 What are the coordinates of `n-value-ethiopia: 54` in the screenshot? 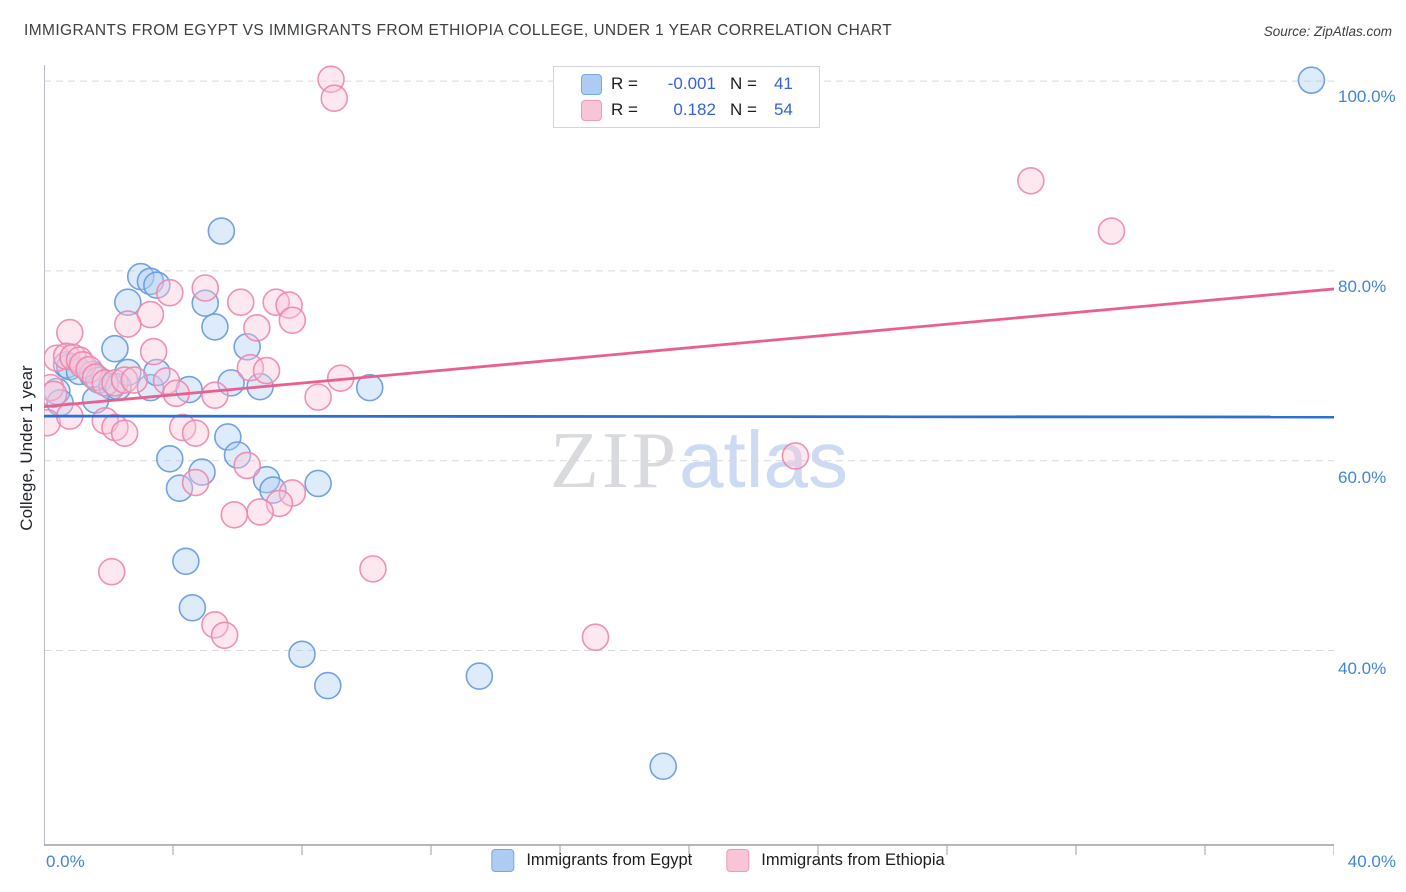 It's located at (783, 109).